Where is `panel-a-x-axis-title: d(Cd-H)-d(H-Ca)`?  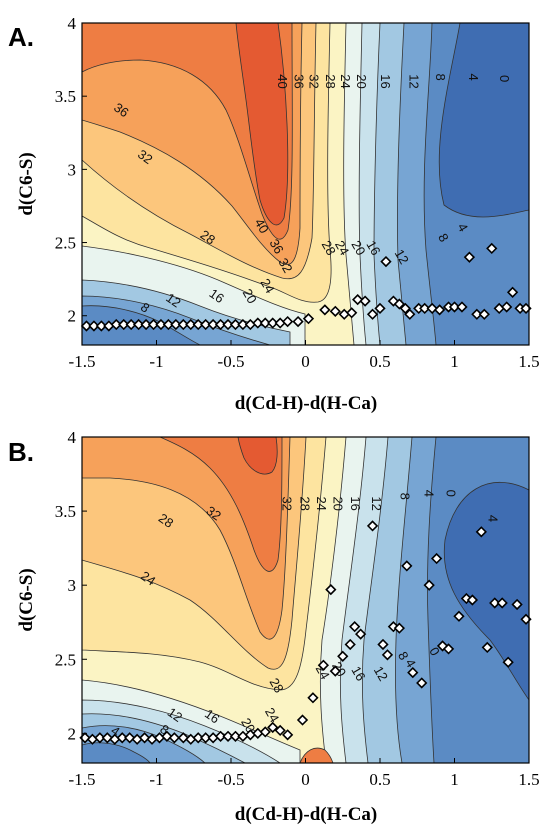
panel-a-x-axis-title: d(Cd-H)-d(H-Ca) is located at coordinates (306, 403).